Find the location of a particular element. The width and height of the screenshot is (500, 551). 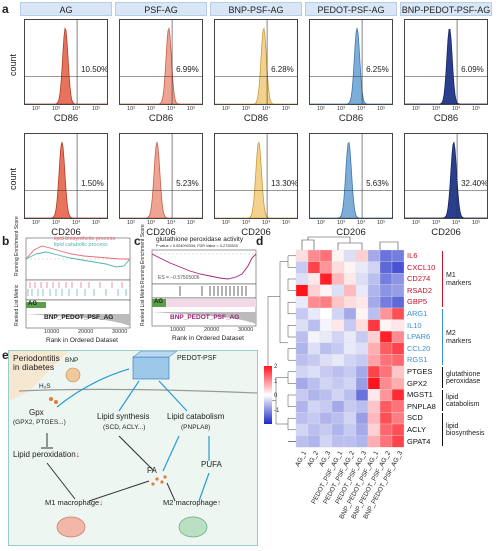

heatmap-gene-label: MGST1 is located at coordinates (420, 395).